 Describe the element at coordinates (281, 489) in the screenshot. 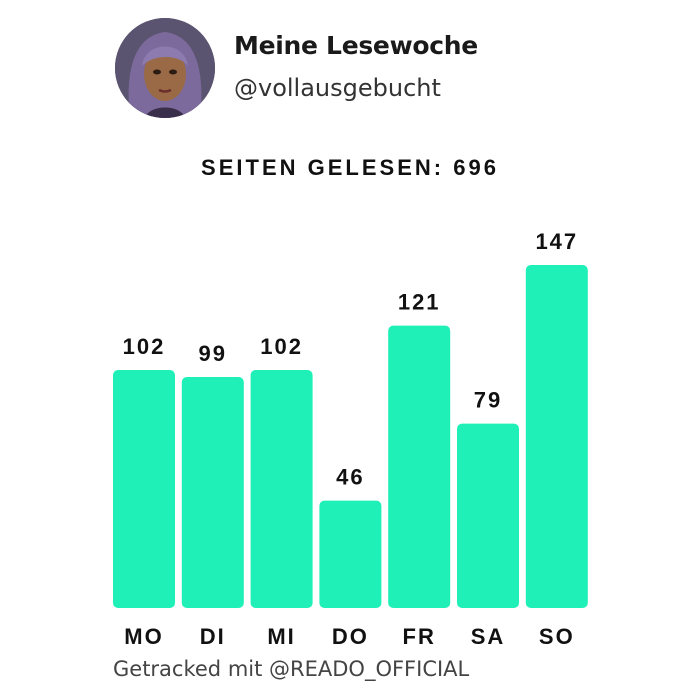

I see `bar-mi` at that location.